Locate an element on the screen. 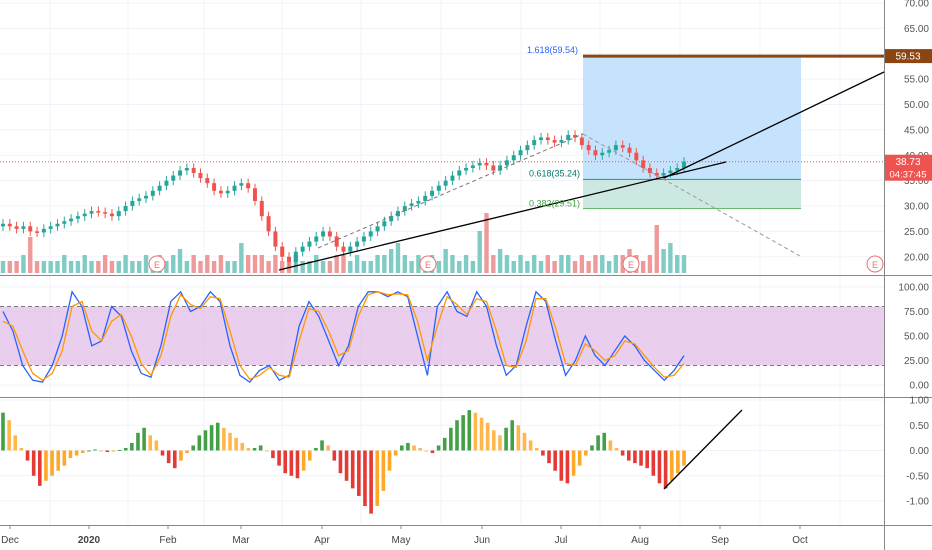 This screenshot has width=932, height=550. stoch-tick: 0.00 is located at coordinates (920, 386).